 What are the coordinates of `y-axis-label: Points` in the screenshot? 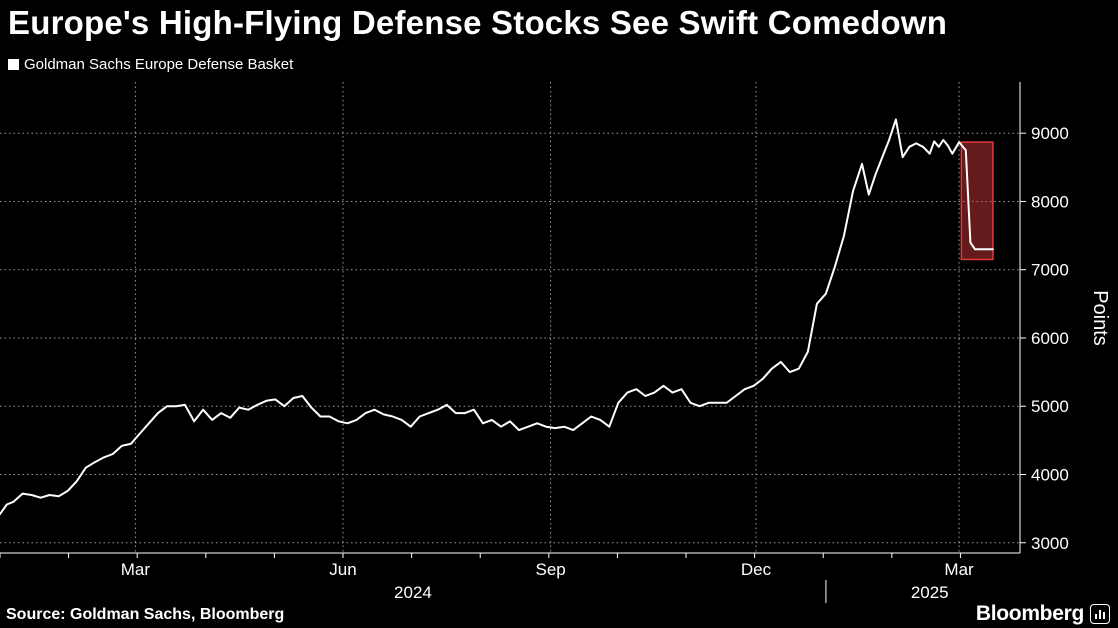 It's located at (1100, 318).